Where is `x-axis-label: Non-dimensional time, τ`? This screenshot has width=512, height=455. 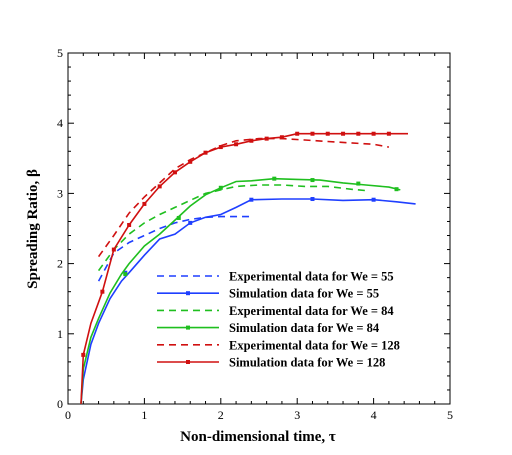
x-axis-label: Non-dimensional time, τ is located at coordinates (258, 437).